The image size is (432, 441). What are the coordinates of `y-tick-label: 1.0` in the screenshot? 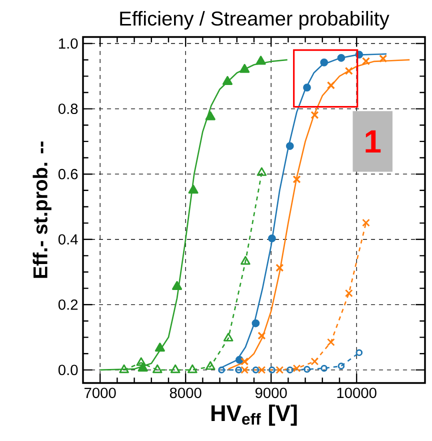 It's located at (68, 43).